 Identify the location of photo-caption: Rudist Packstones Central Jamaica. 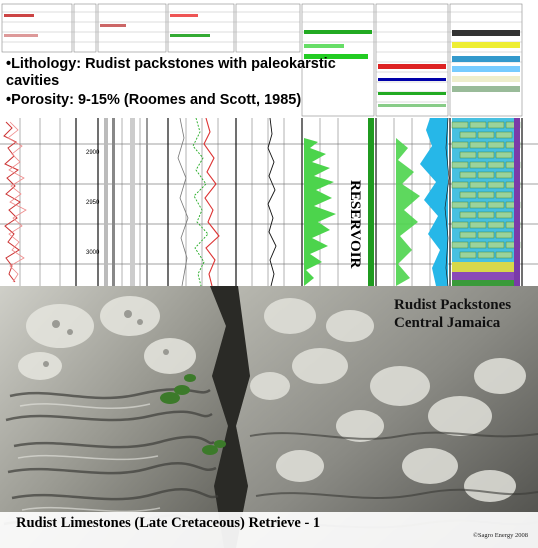
(459, 314).